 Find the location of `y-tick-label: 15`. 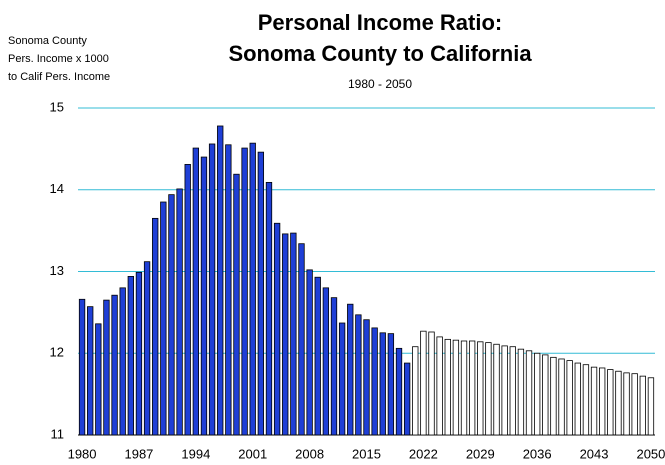

y-tick-label: 15 is located at coordinates (57, 106).